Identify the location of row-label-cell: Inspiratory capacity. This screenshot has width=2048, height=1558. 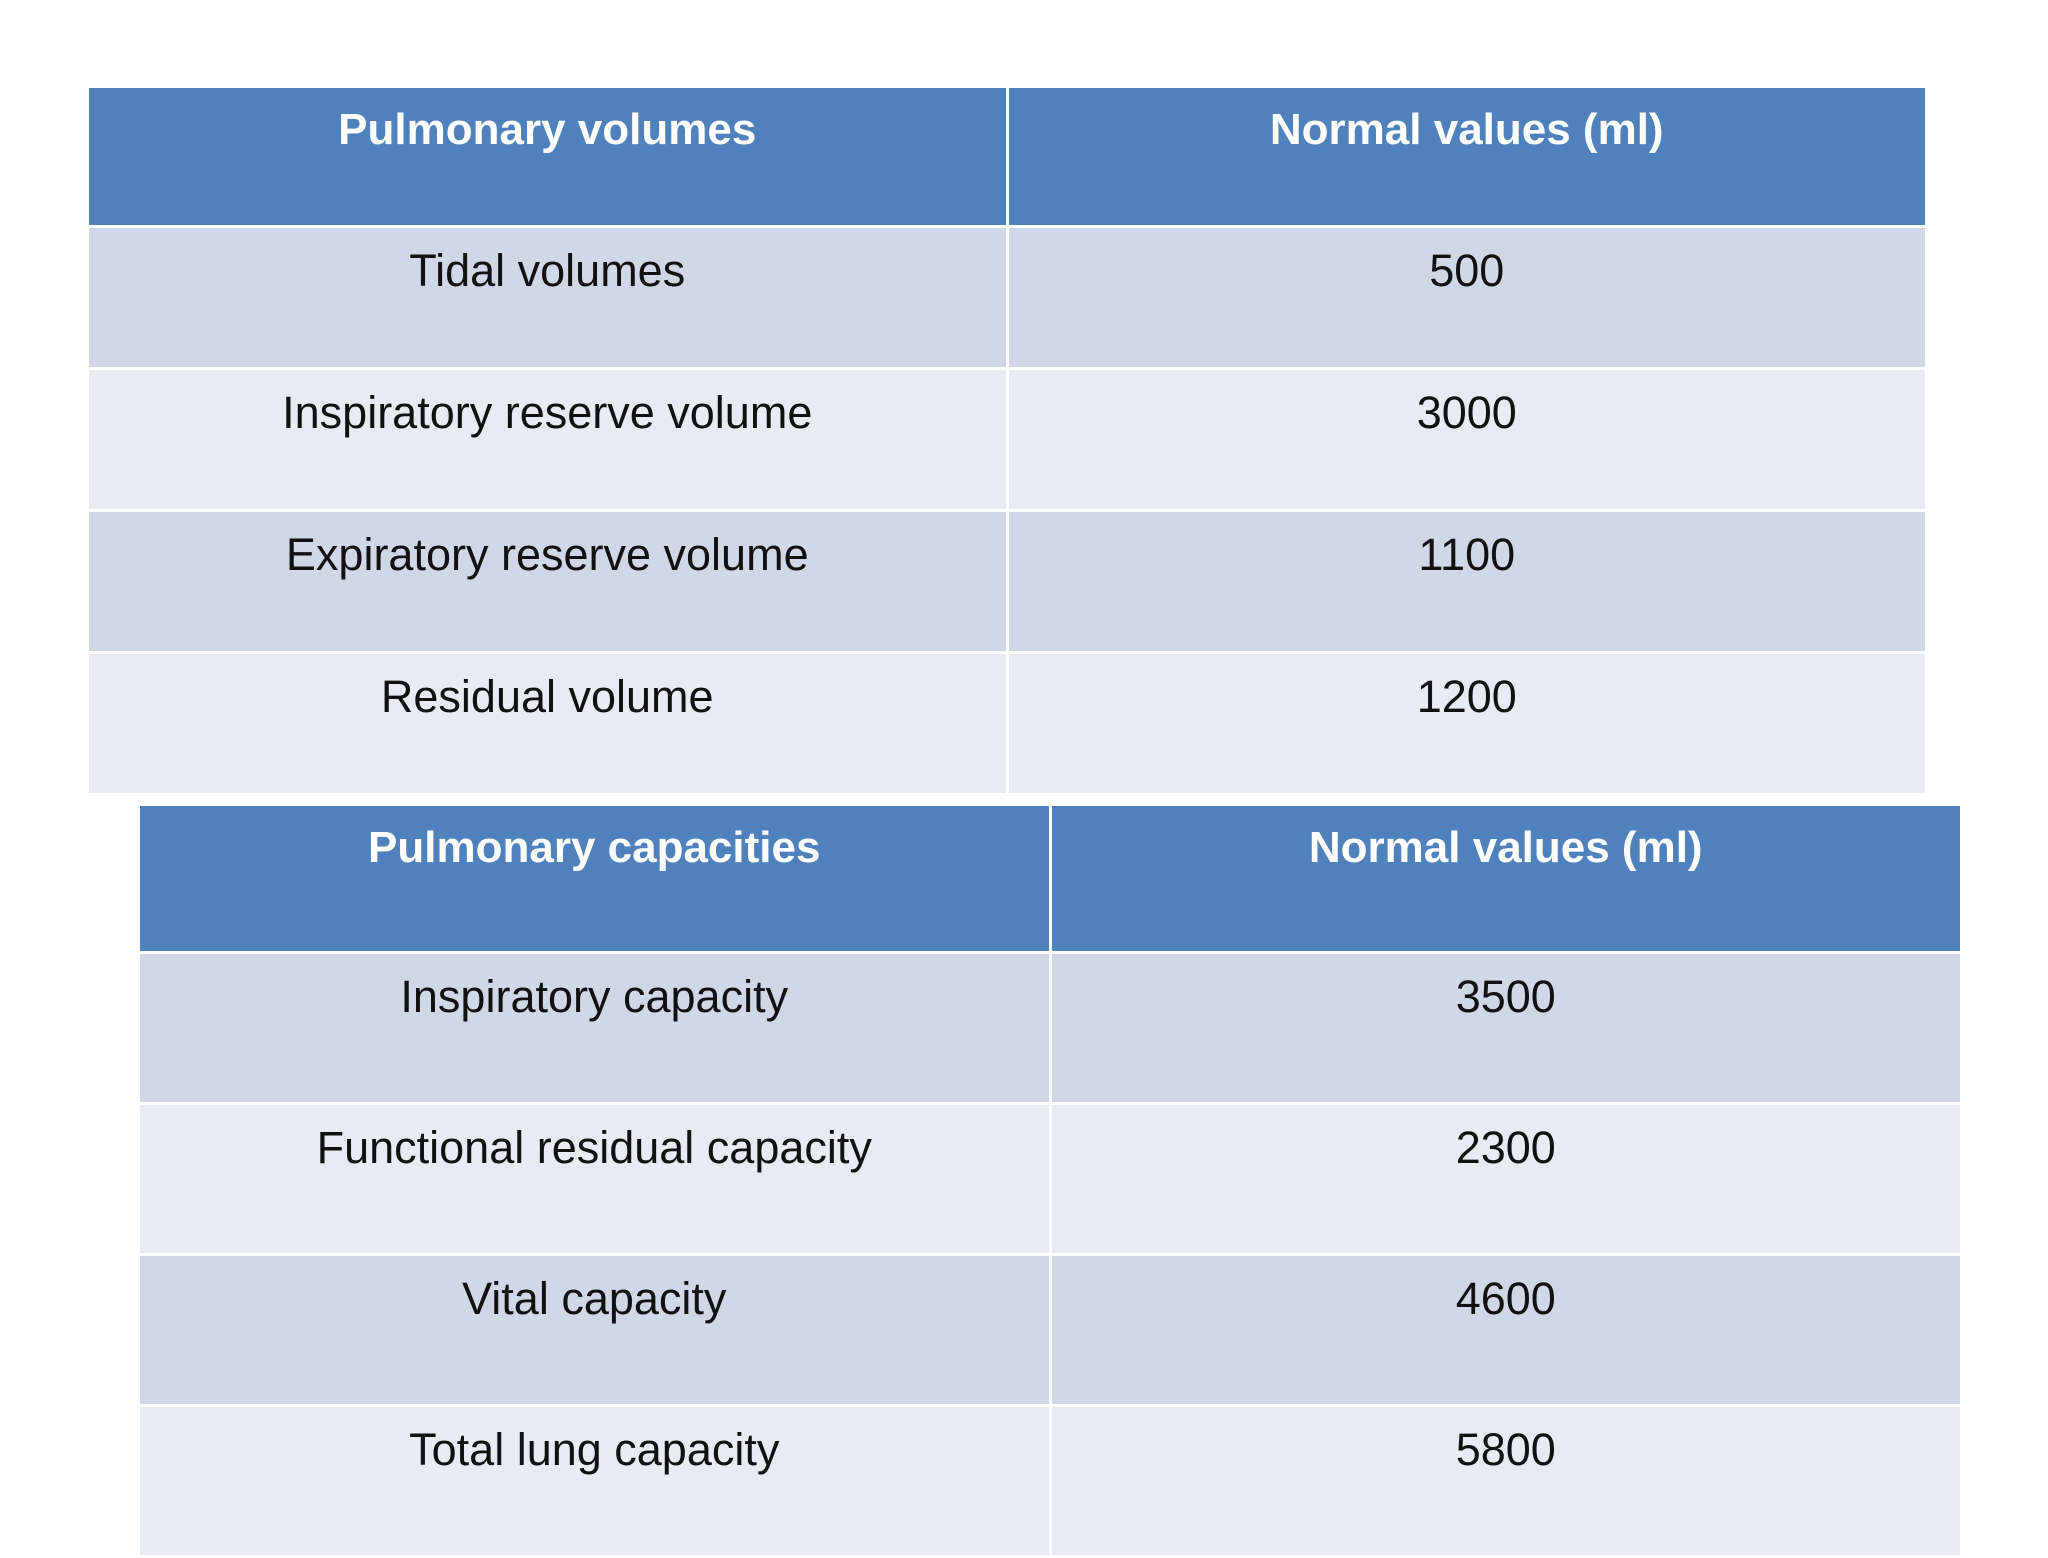
(594, 1028).